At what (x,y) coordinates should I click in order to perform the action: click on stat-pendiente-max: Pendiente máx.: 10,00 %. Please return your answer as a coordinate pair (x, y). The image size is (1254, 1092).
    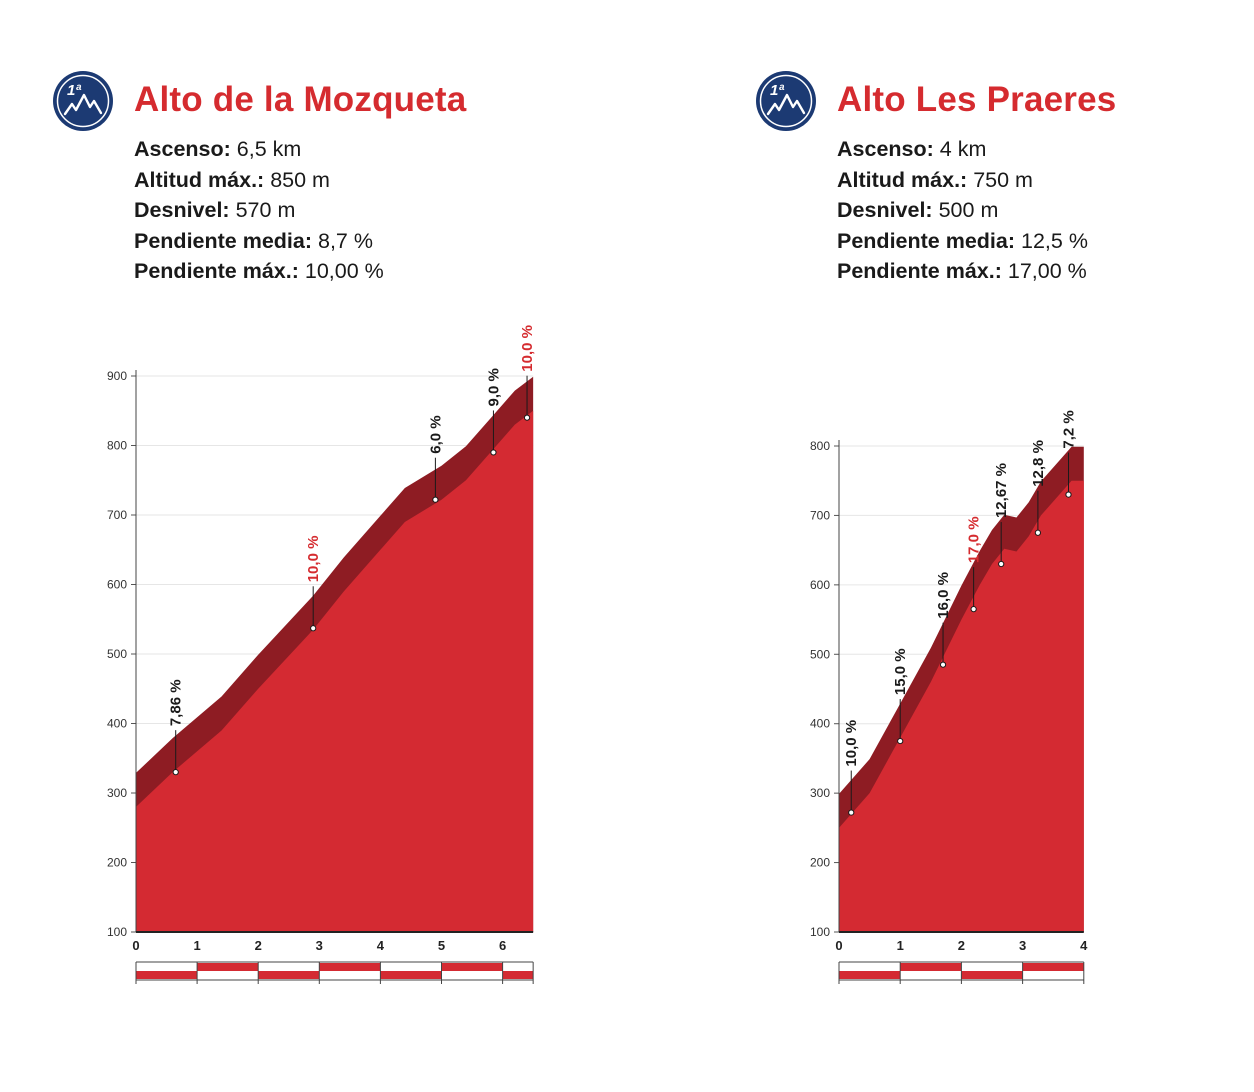
    Looking at the image, I should click on (259, 271).